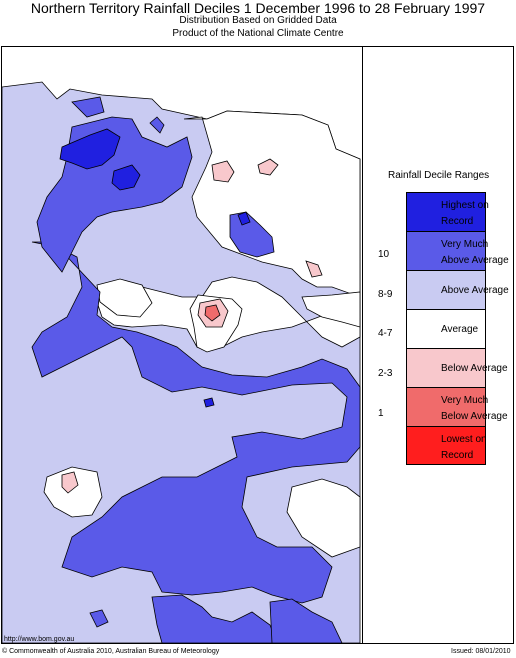 The width and height of the screenshot is (516, 658). What do you see at coordinates (475, 290) in the screenshot?
I see `legend-label-above: Above Average` at bounding box center [475, 290].